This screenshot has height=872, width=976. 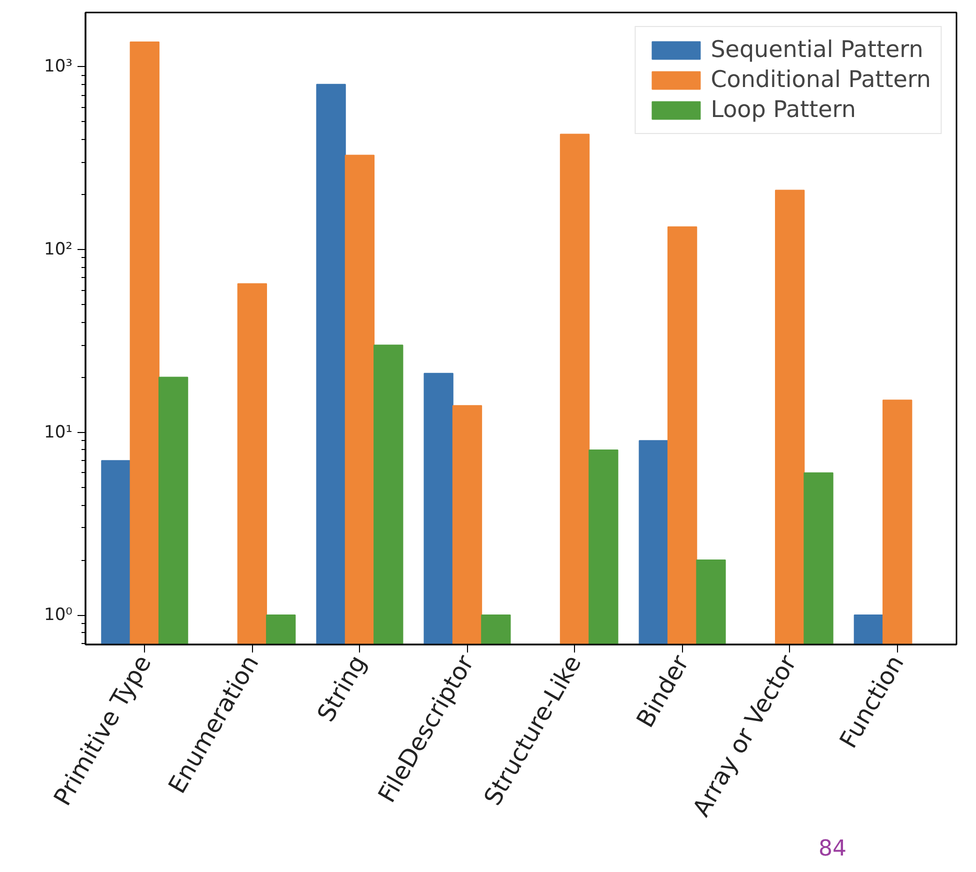 What do you see at coordinates (783, 110) in the screenshot?
I see `legend-label: Loop Pattern` at bounding box center [783, 110].